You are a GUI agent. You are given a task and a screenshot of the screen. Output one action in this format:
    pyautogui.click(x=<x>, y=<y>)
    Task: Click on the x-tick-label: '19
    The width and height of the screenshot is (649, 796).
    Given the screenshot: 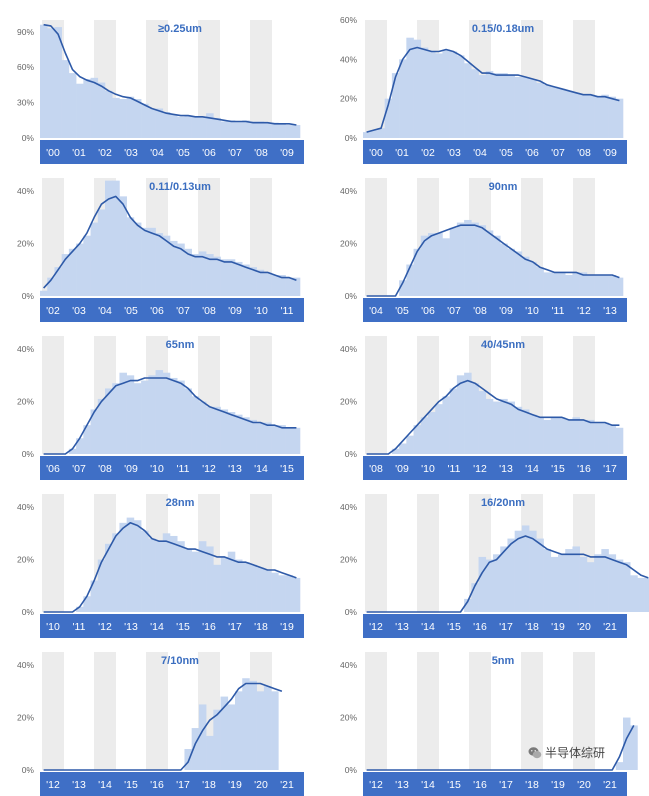 What is the action you would take?
    pyautogui.click(x=558, y=785)
    